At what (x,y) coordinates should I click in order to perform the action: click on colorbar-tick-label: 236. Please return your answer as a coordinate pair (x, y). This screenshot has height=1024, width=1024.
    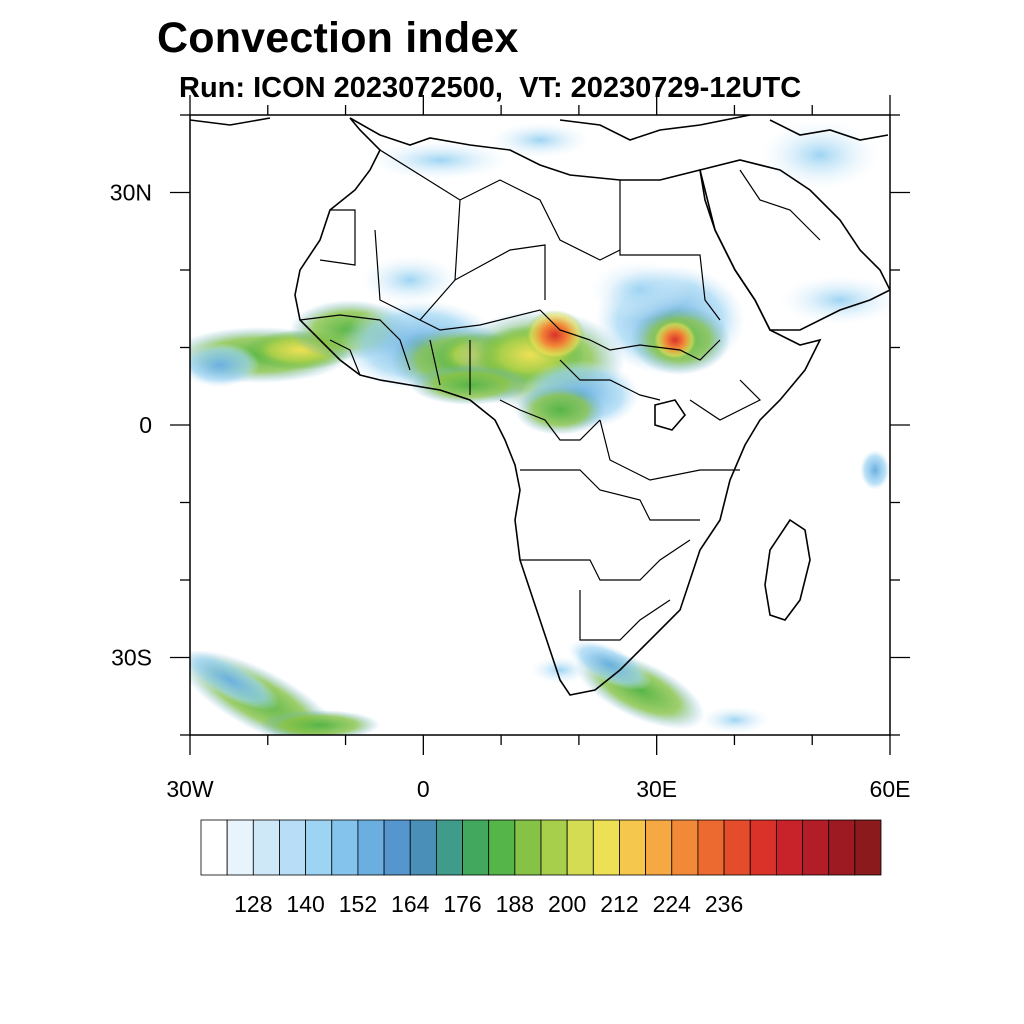
    Looking at the image, I should click on (724, 904).